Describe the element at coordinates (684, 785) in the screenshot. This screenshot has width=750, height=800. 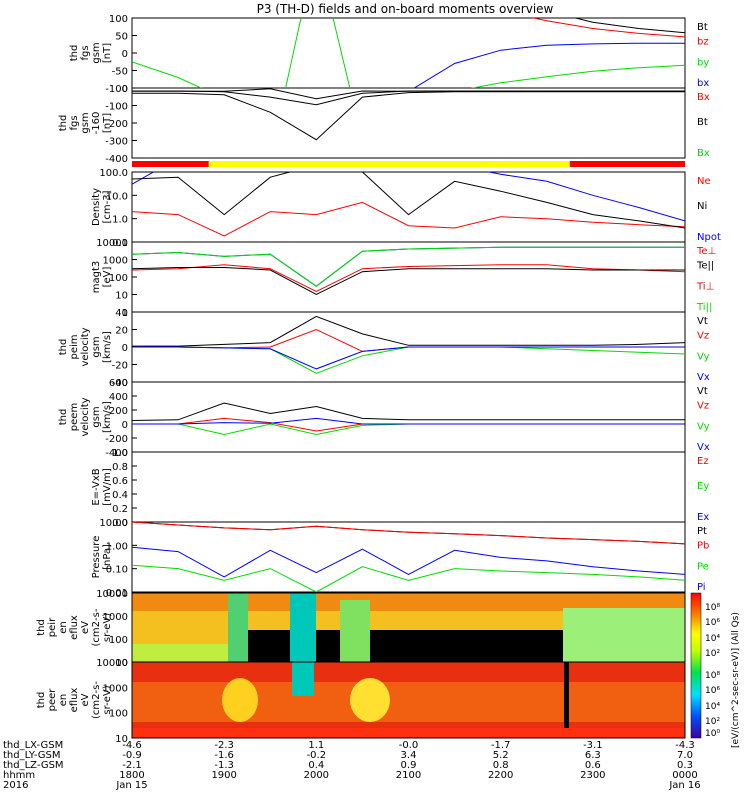
I see `x-tick-label: Jan 16` at that location.